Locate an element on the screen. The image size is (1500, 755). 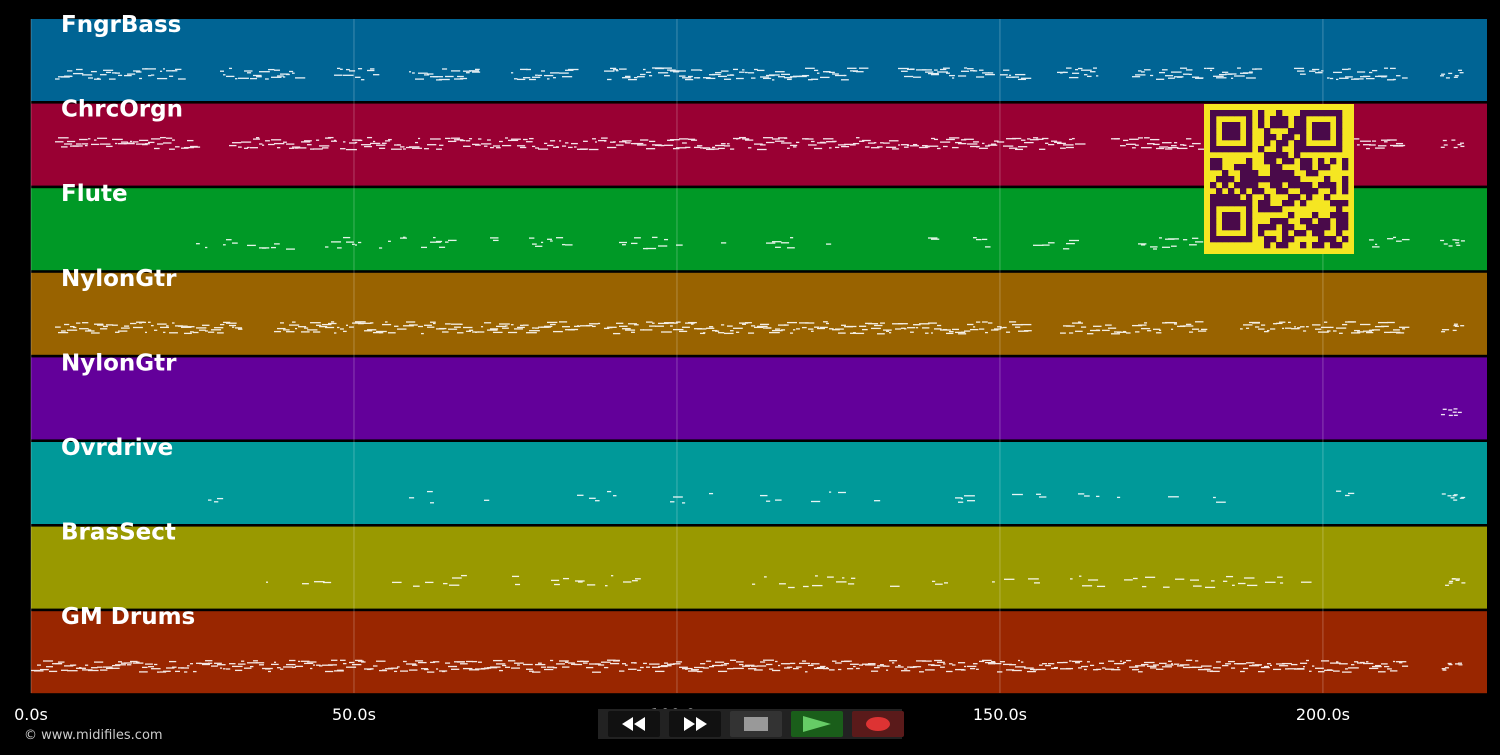
track-name: BrasSect is located at coordinates (118, 533).